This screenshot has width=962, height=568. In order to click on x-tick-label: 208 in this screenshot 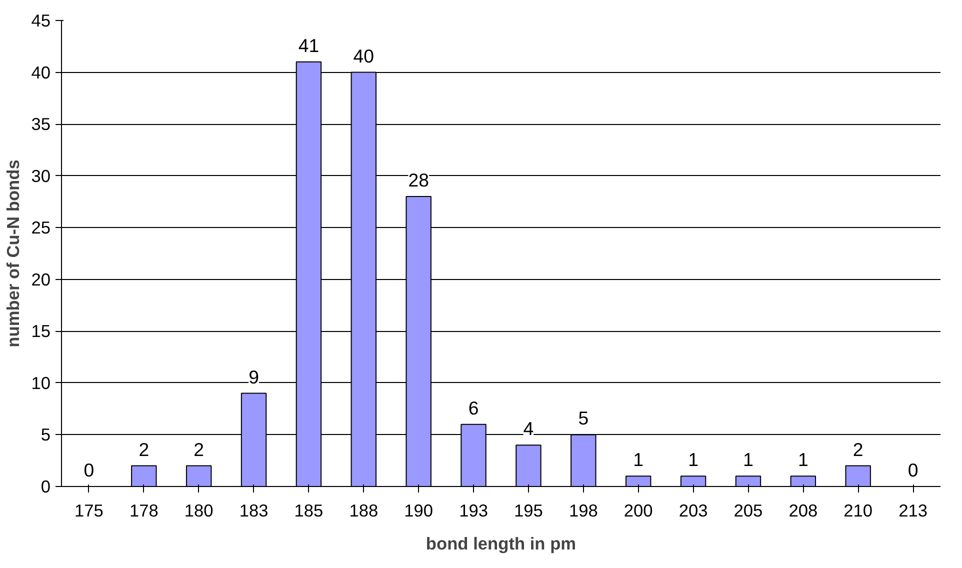, I will do `click(803, 510)`.